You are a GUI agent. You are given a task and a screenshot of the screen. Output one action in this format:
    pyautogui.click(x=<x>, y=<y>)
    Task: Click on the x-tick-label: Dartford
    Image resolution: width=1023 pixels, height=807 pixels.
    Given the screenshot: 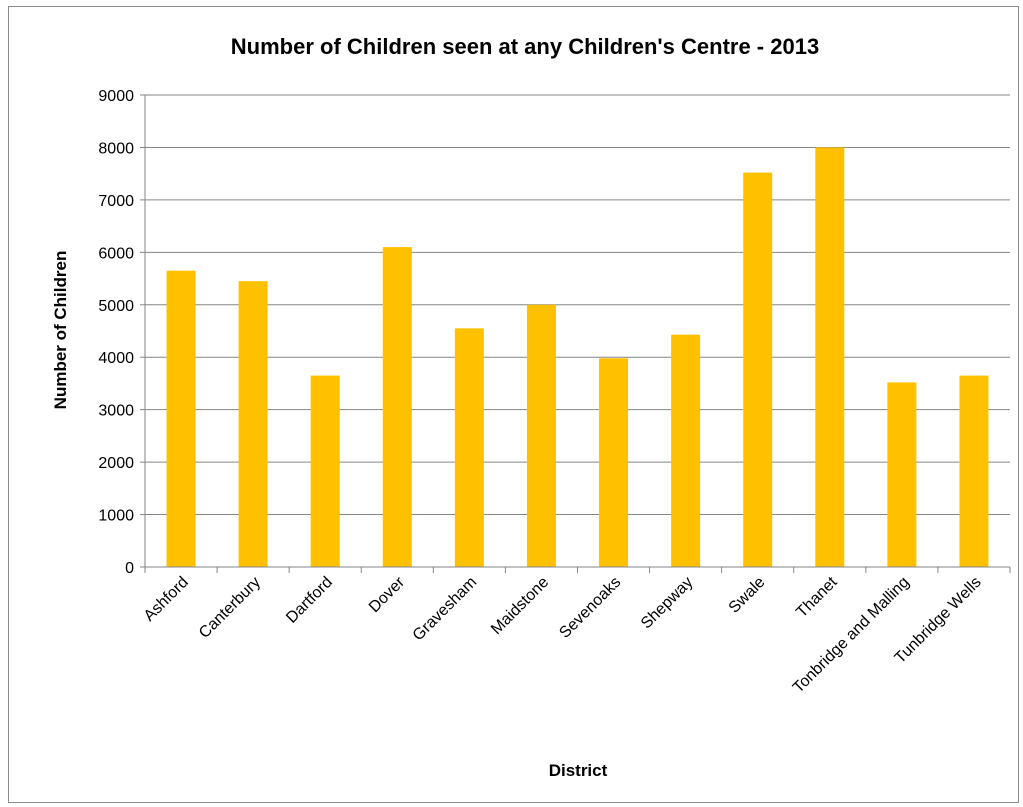 What is the action you would take?
    pyautogui.click(x=309, y=600)
    